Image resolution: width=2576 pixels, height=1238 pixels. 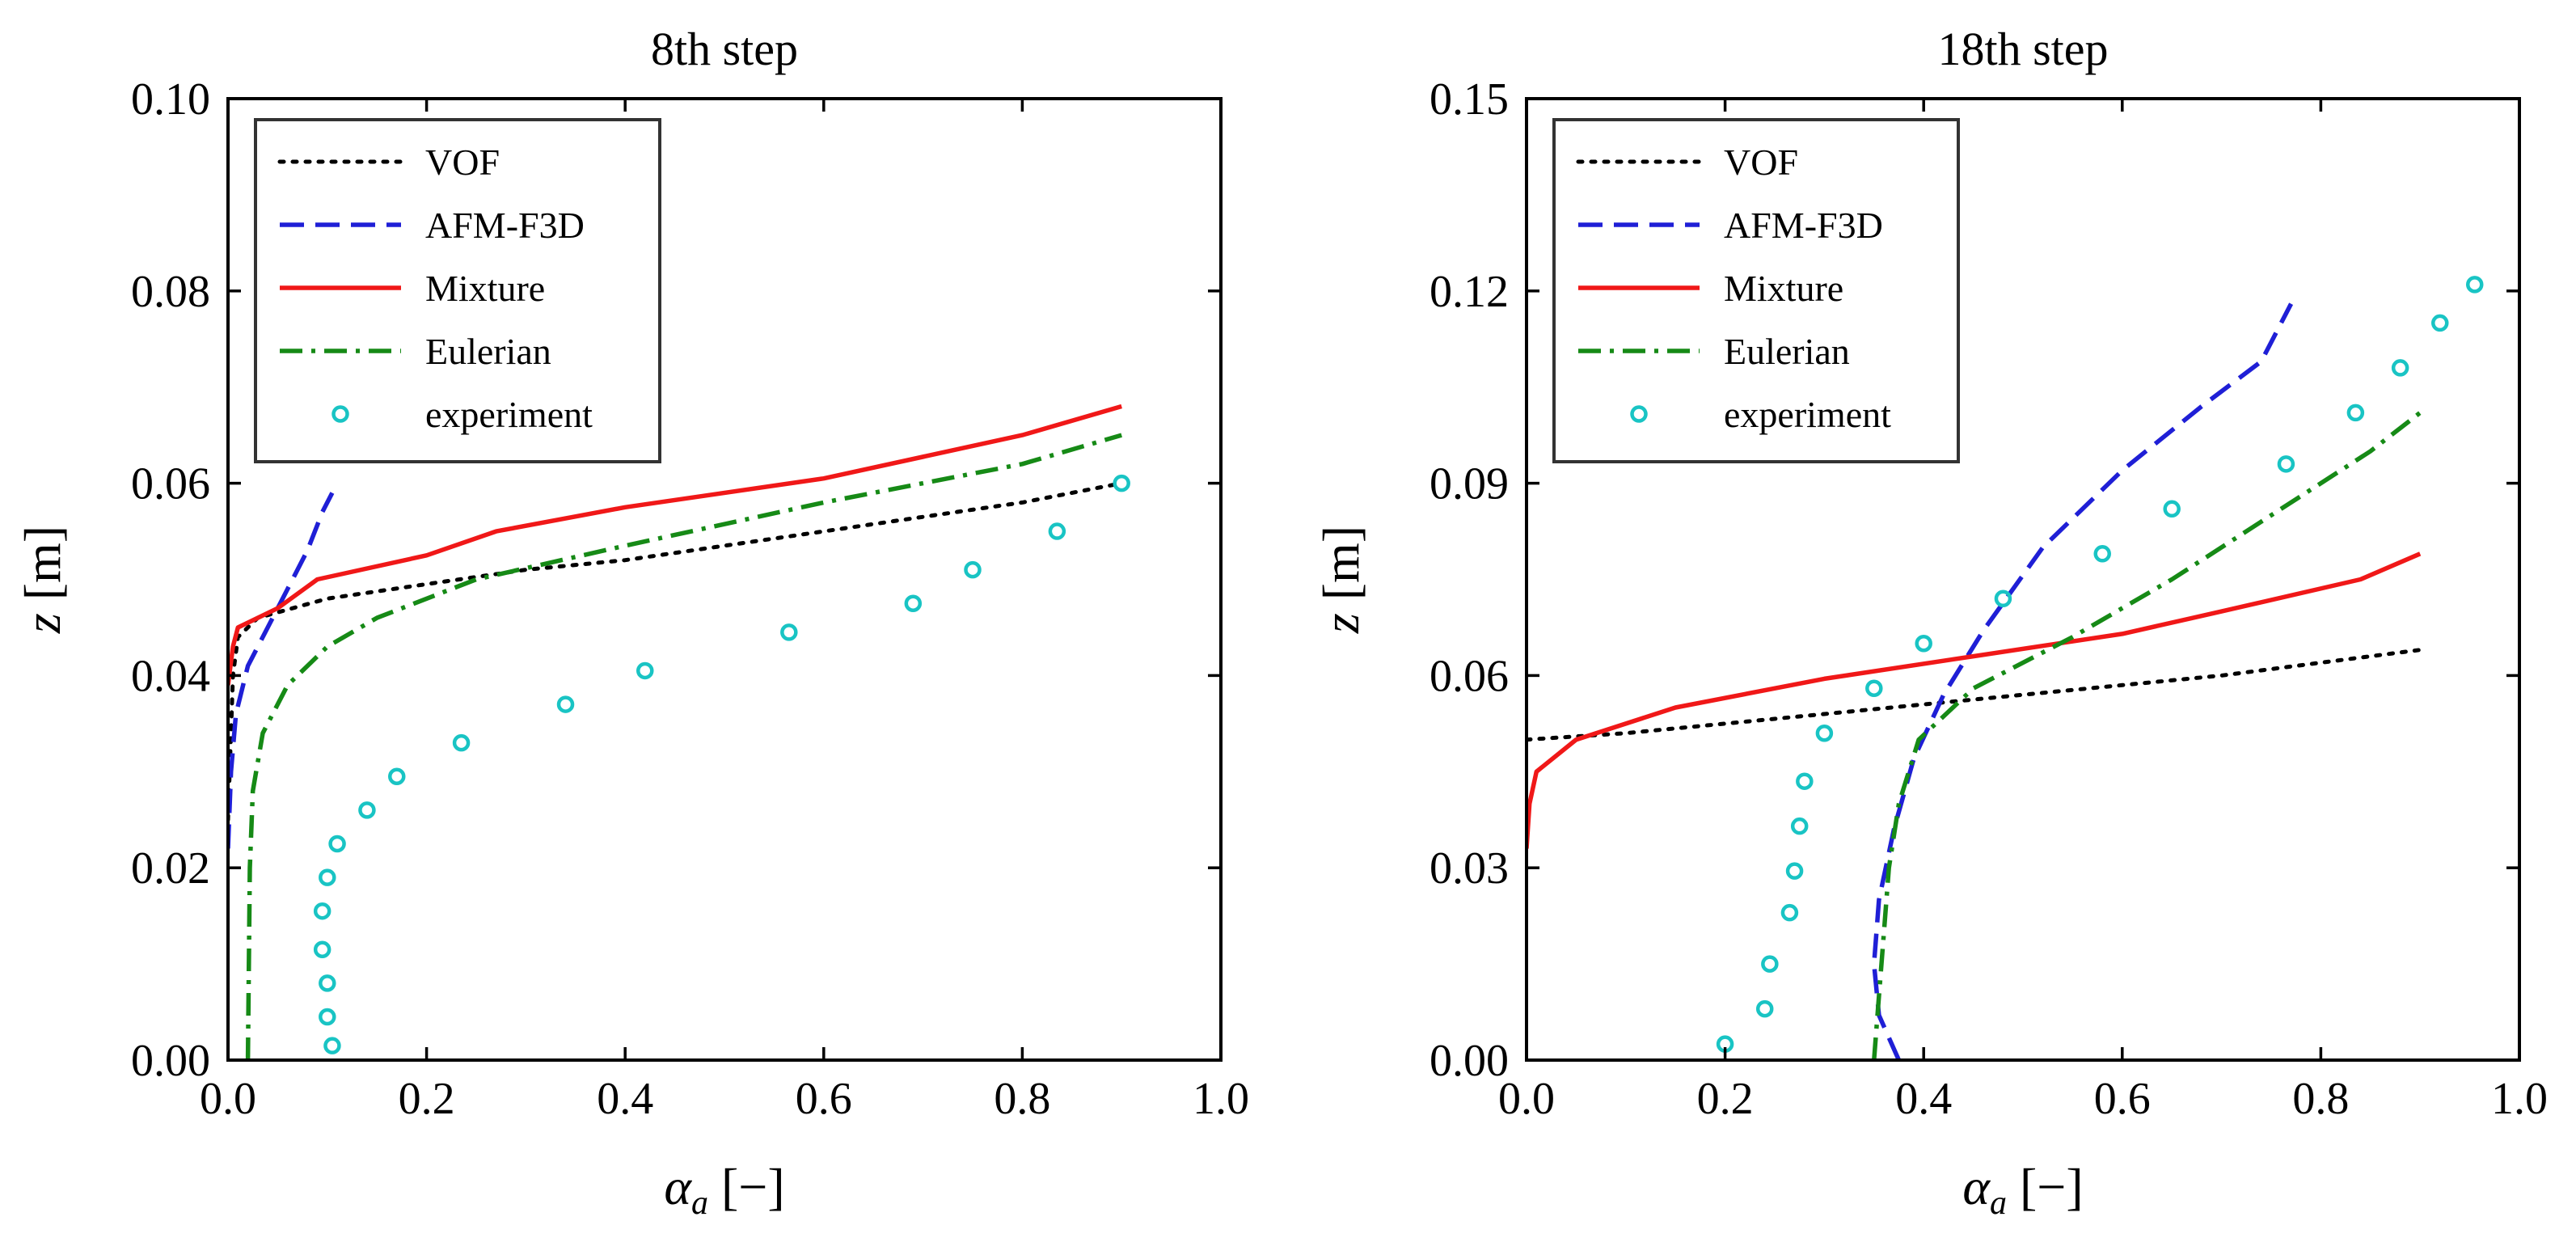 I want to click on y-tick-label: 0.15, so click(x=1469, y=99).